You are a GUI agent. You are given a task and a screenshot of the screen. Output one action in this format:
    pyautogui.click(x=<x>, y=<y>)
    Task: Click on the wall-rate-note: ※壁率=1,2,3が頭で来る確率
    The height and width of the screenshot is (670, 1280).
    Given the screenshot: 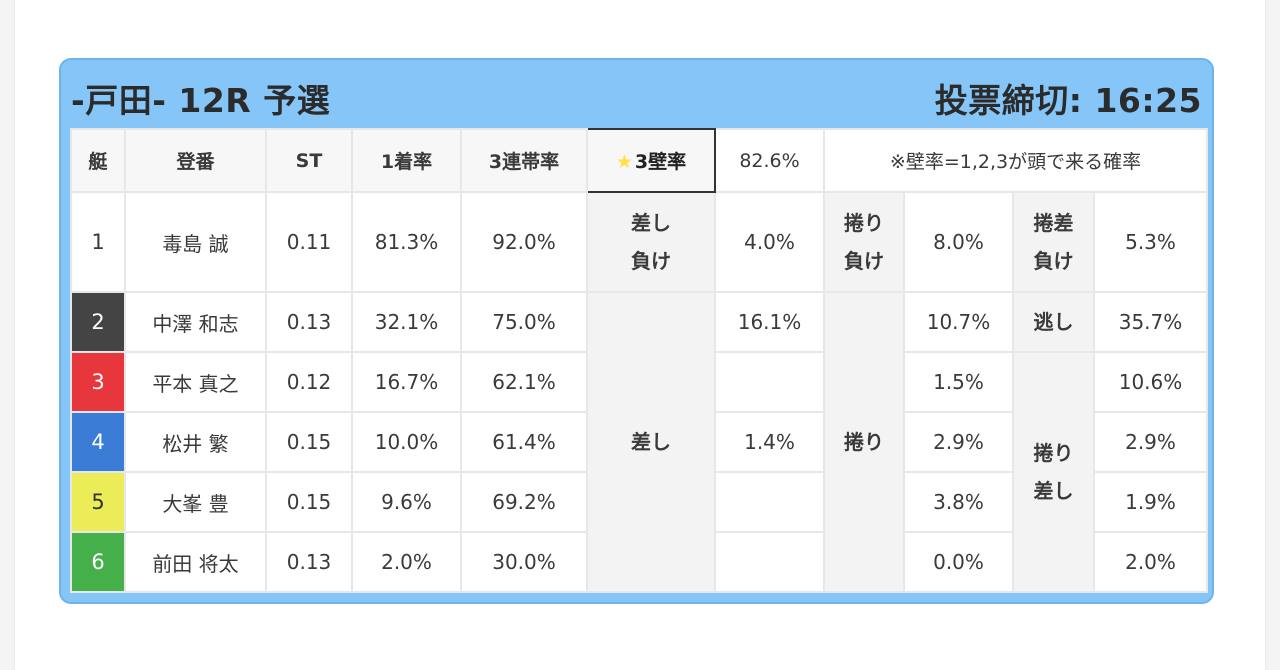 What is the action you would take?
    pyautogui.click(x=1015, y=160)
    